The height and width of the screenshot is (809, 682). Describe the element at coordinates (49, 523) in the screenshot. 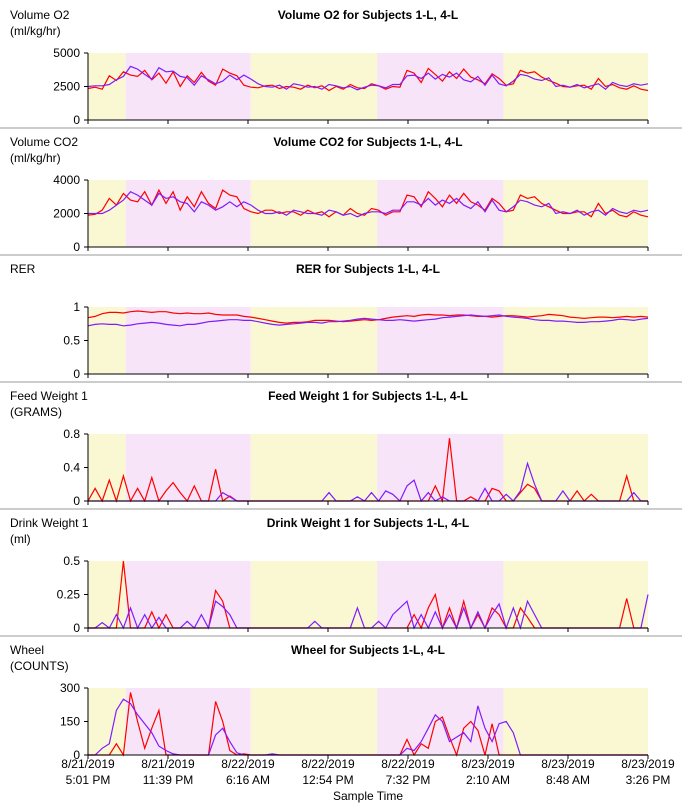

I see `y-axis-label: Drink Weight 1` at that location.